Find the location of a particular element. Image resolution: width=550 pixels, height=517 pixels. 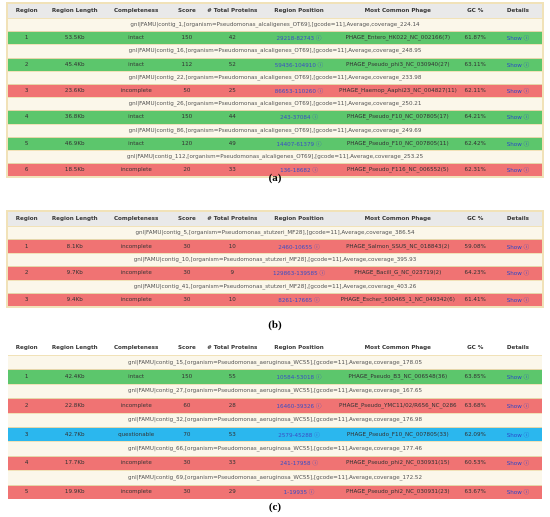

gc-percent-cell: 63.85% is located at coordinates (475, 377).